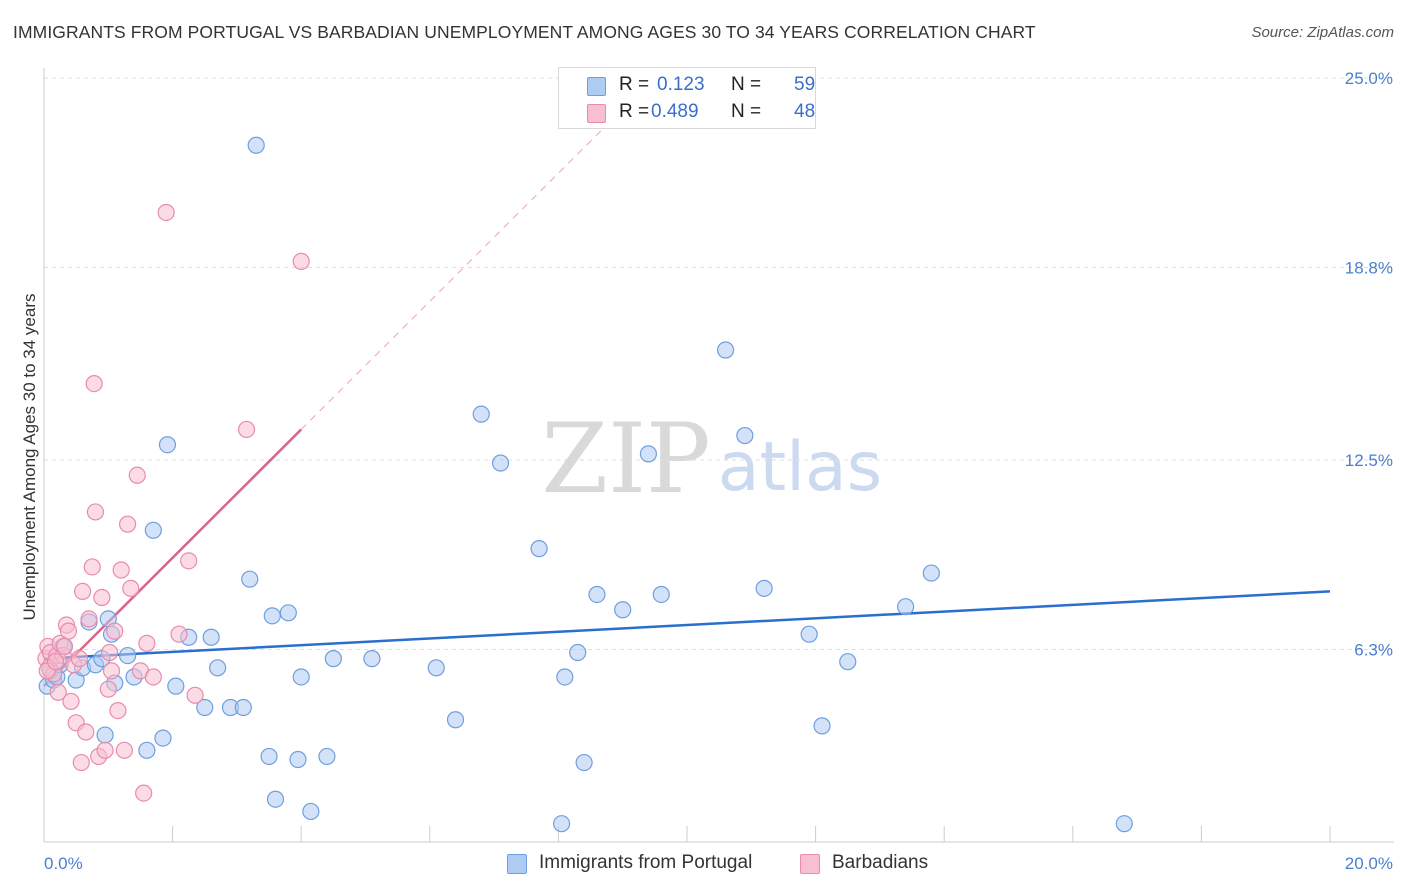 The height and width of the screenshot is (892, 1406). Describe the element at coordinates (687, 625) in the screenshot. I see `trend-line-portugal` at that location.